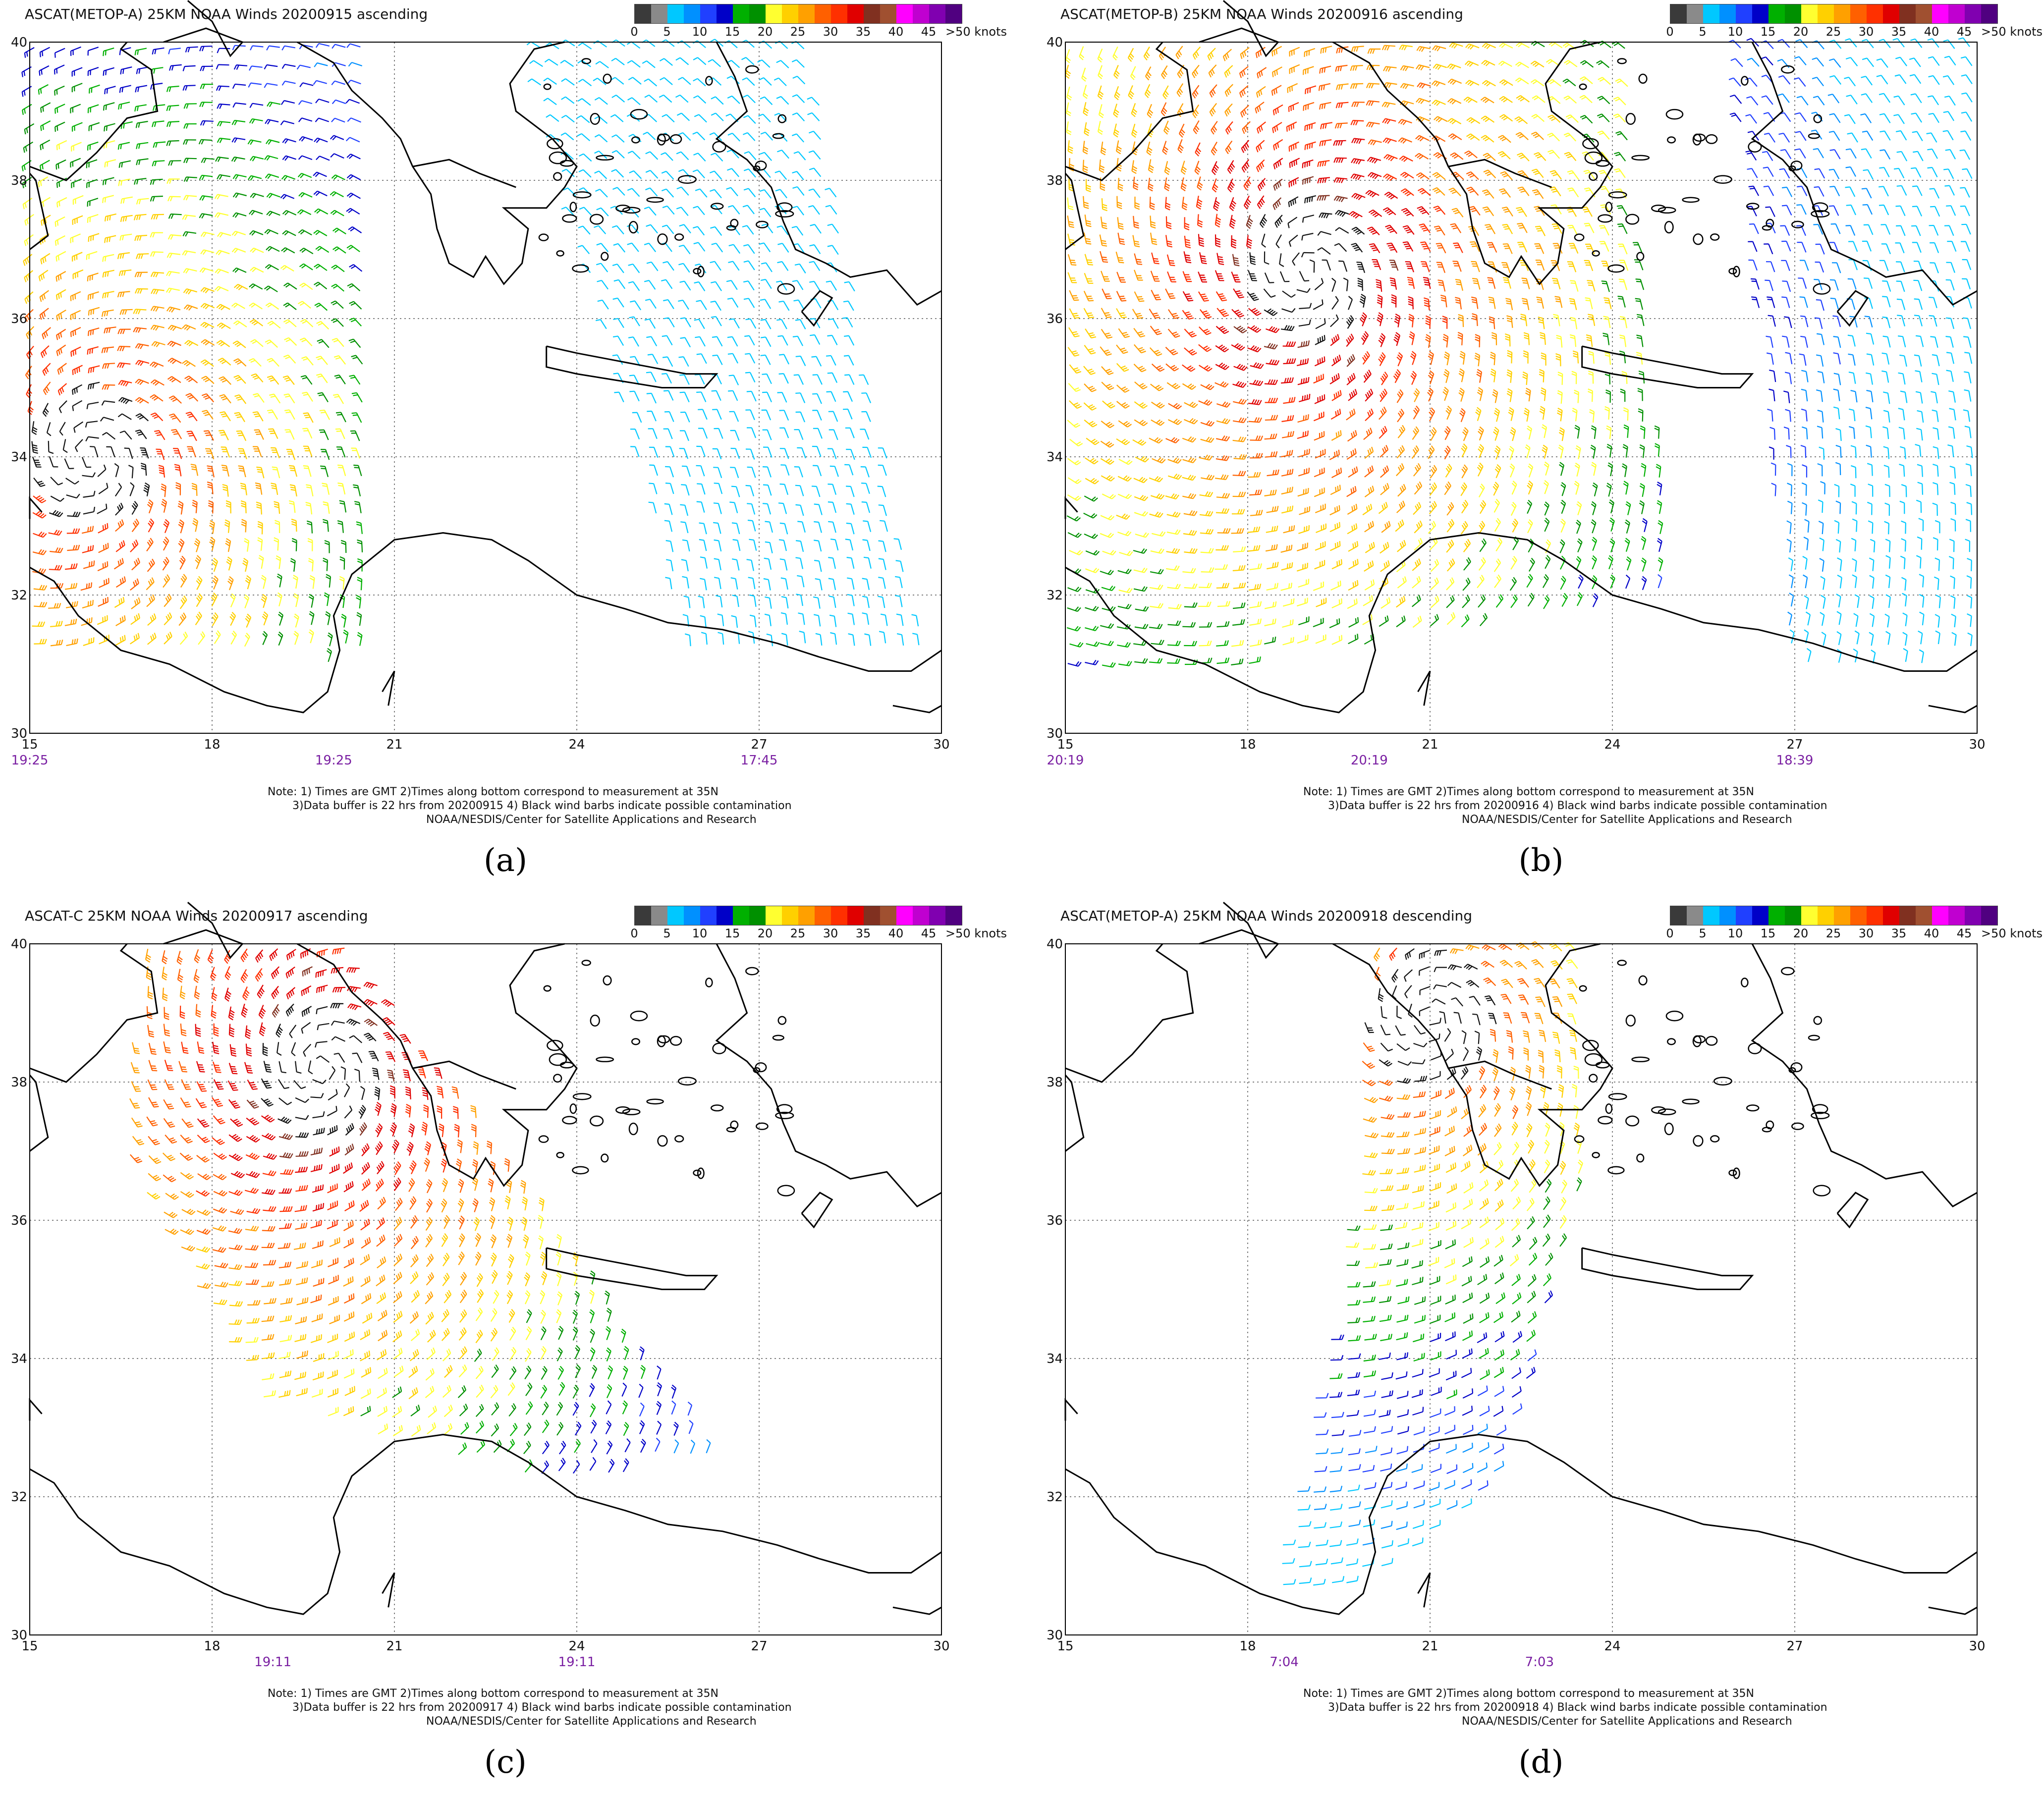 The image size is (2044, 1794). Describe the element at coordinates (94, 111) in the screenshot. I see `coastline-italy` at that location.